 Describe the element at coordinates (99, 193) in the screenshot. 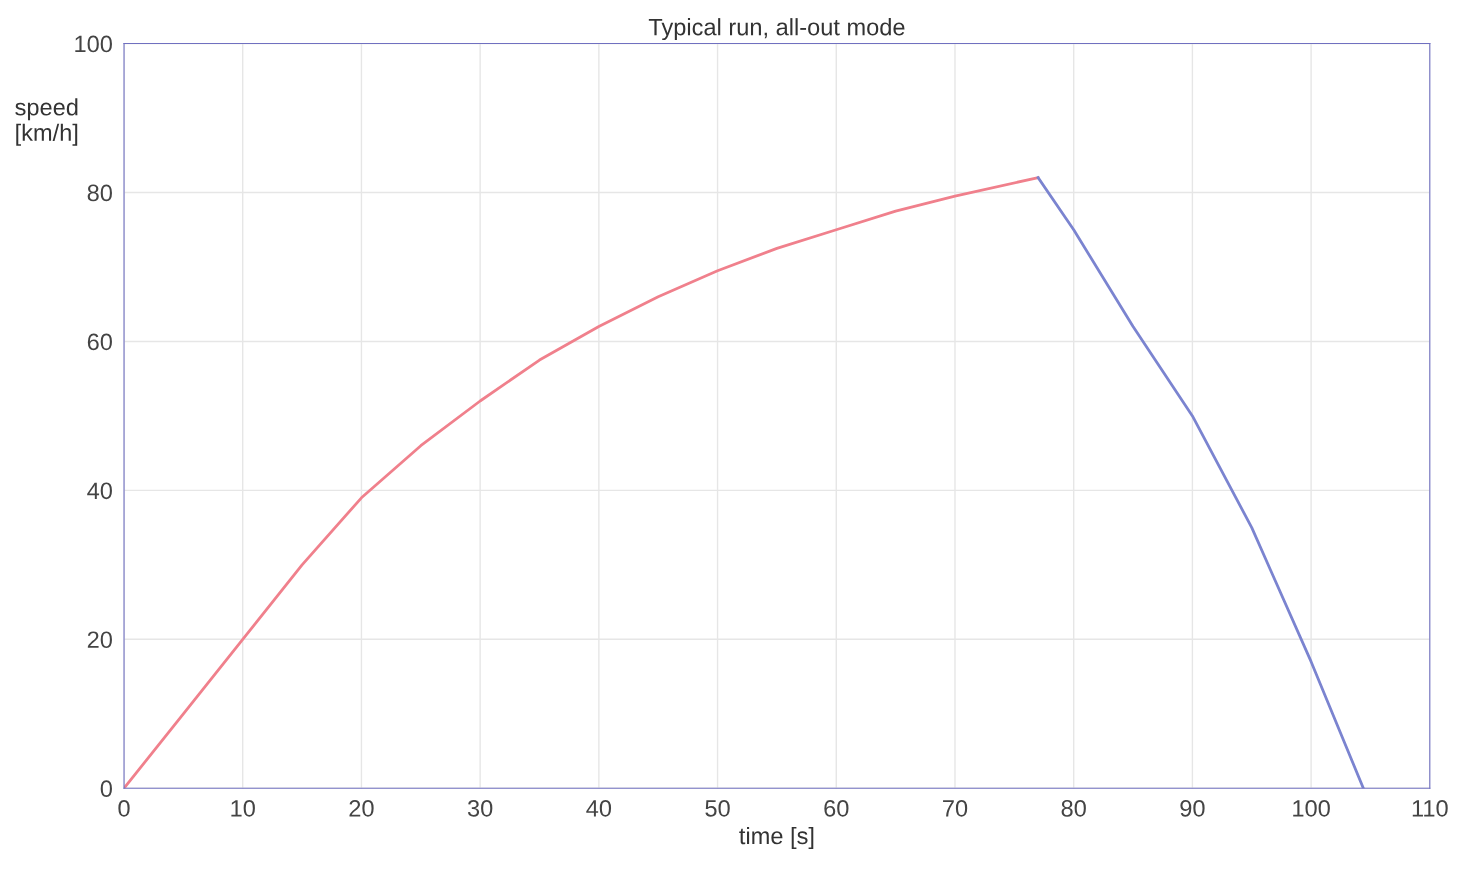

I see `y-tick-label: 80` at that location.